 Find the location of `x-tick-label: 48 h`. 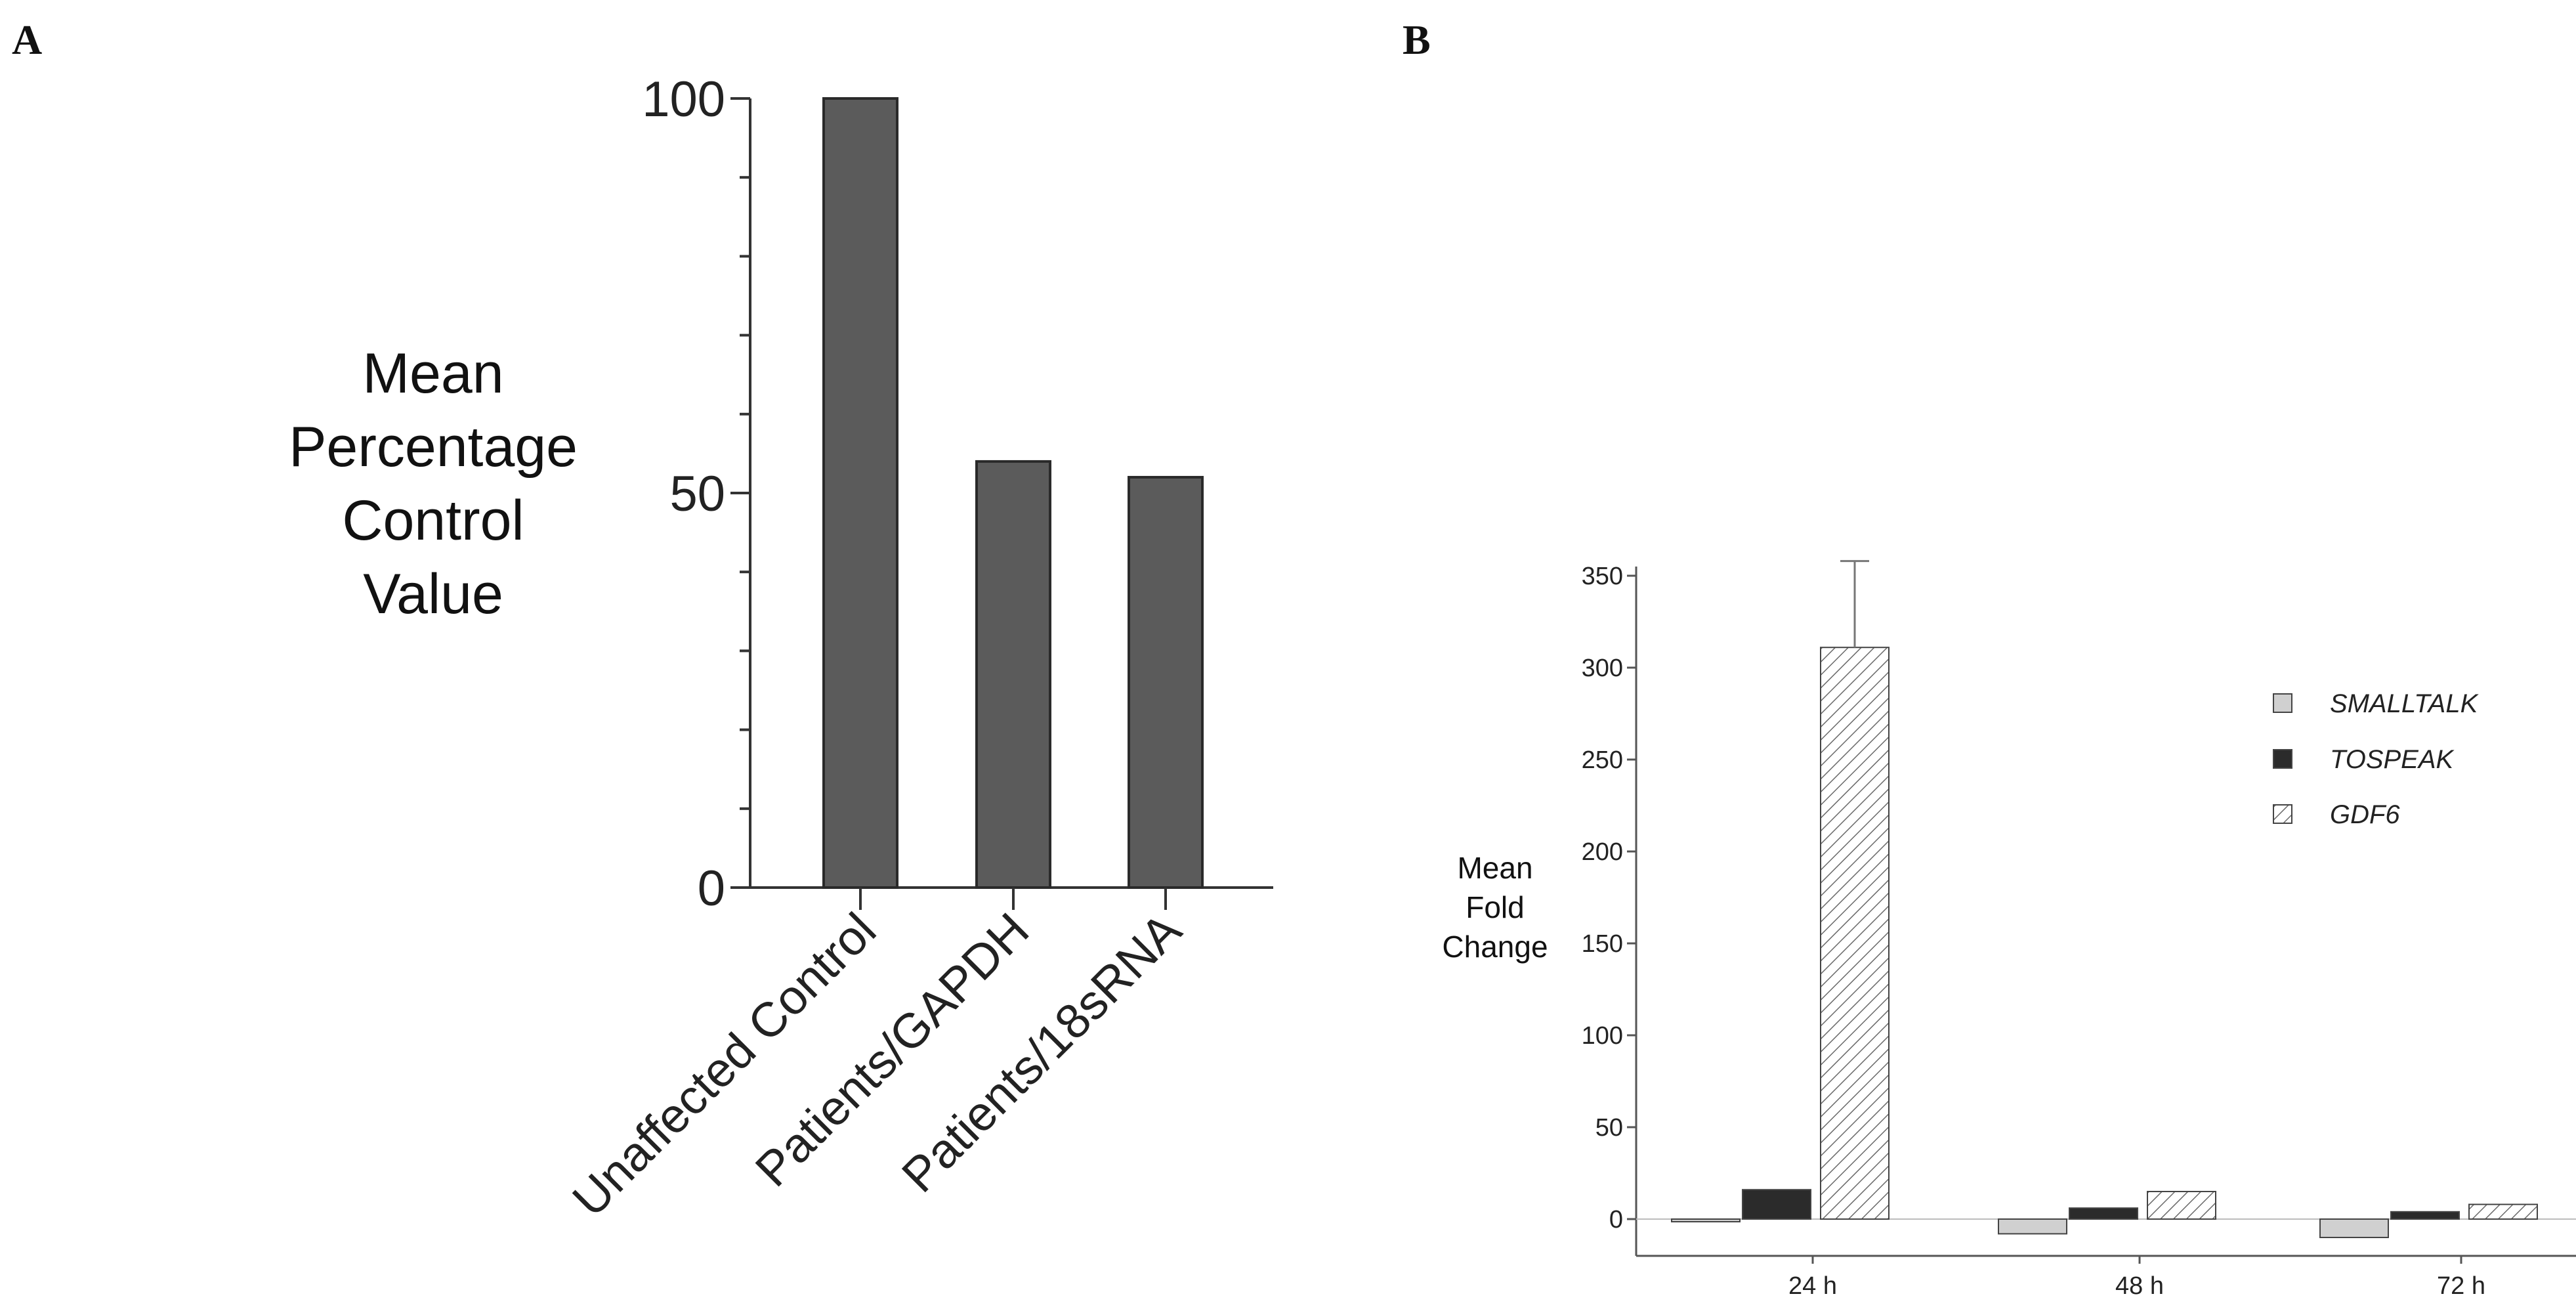

x-tick-label: 48 h is located at coordinates (2139, 1286).